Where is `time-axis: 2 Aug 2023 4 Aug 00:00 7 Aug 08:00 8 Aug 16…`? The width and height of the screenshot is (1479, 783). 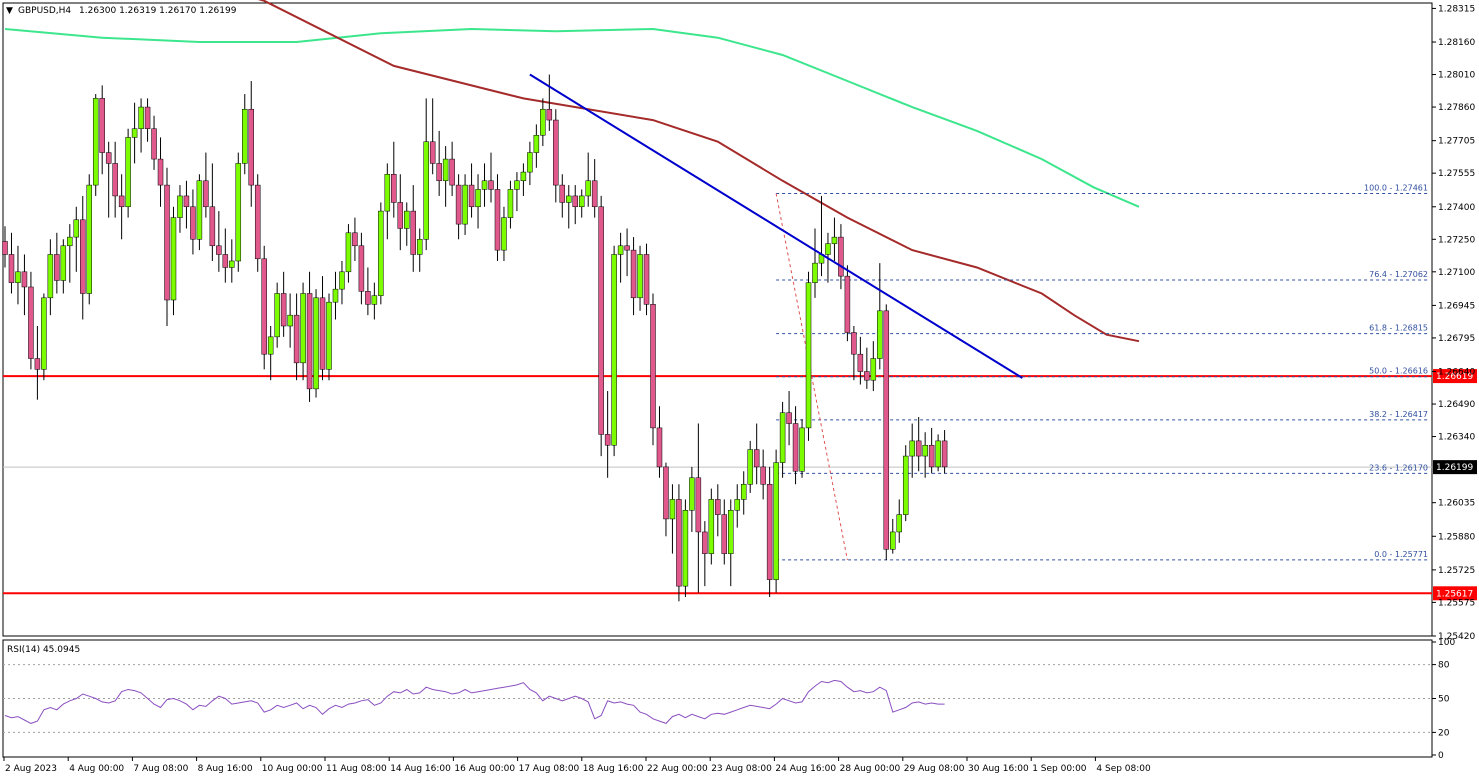
time-axis: 2 Aug 2023 4 Aug 00:00 7 Aug 08:00 8 Aug 16… is located at coordinates (577, 765).